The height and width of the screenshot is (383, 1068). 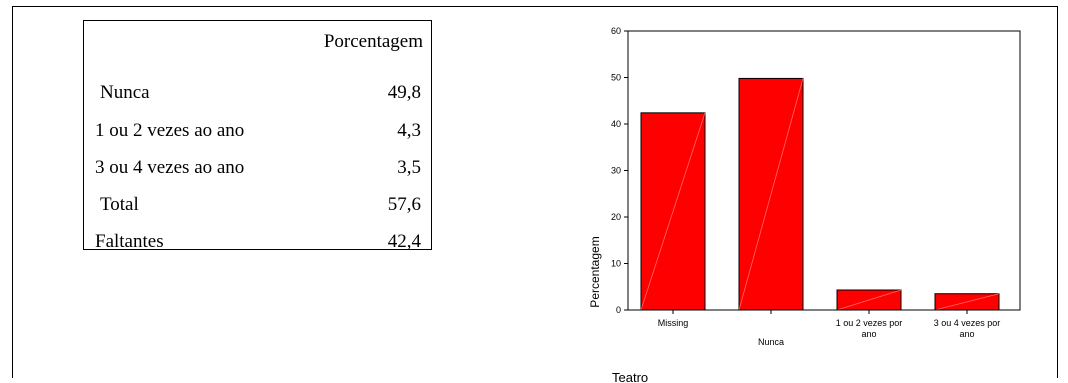 What do you see at coordinates (595, 271) in the screenshot?
I see `y-axis-label: Percentagem` at bounding box center [595, 271].